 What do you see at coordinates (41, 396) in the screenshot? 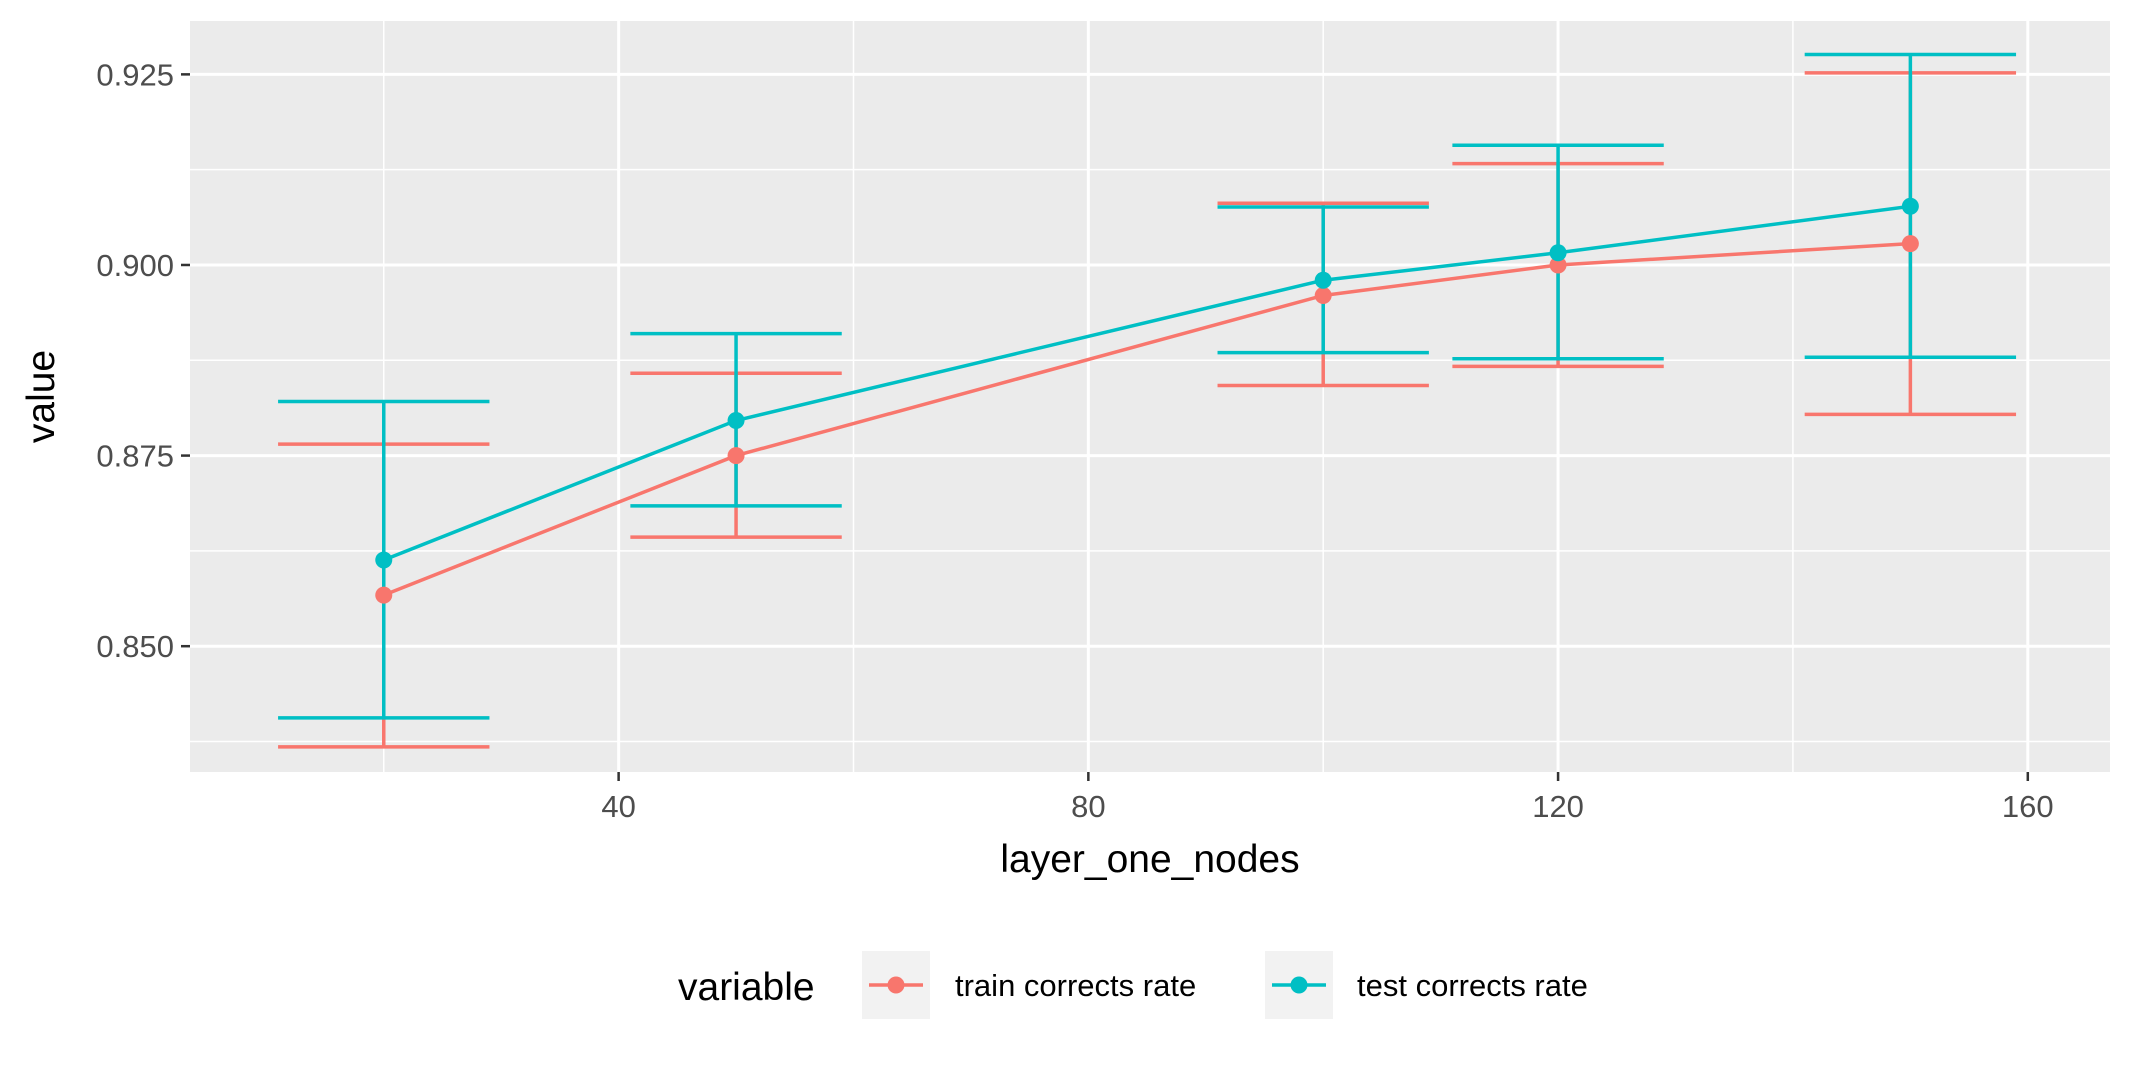
I see `y-axis-title: value` at bounding box center [41, 396].